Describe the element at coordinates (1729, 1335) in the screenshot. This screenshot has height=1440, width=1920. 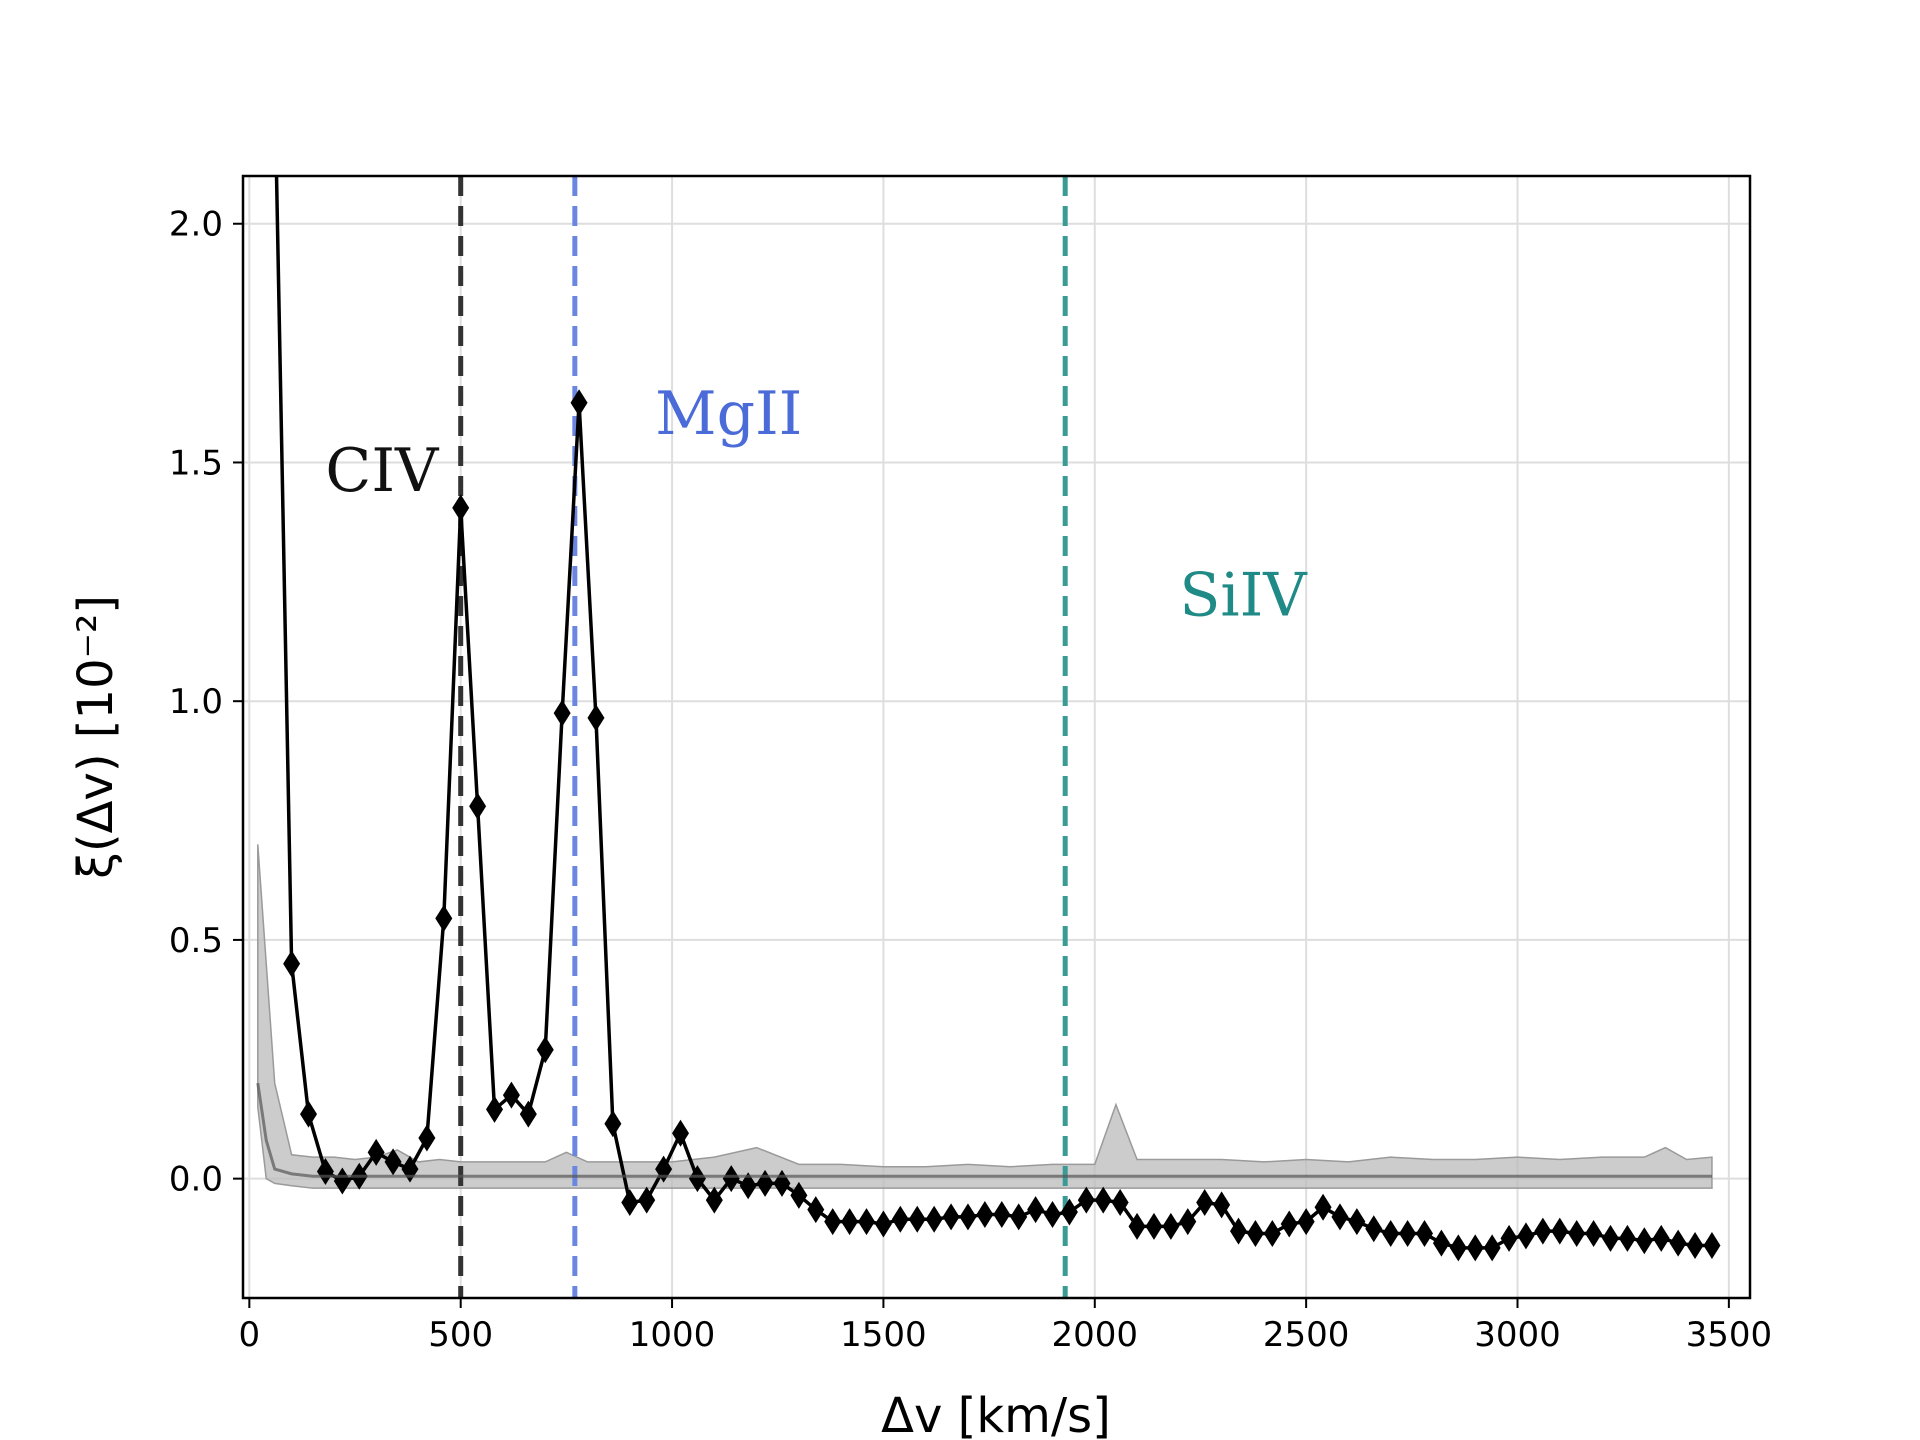
I see `x-tick-label: 3500` at that location.